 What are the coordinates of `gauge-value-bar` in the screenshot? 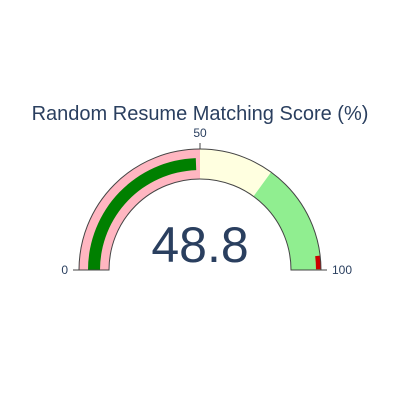 It's located at (142, 214).